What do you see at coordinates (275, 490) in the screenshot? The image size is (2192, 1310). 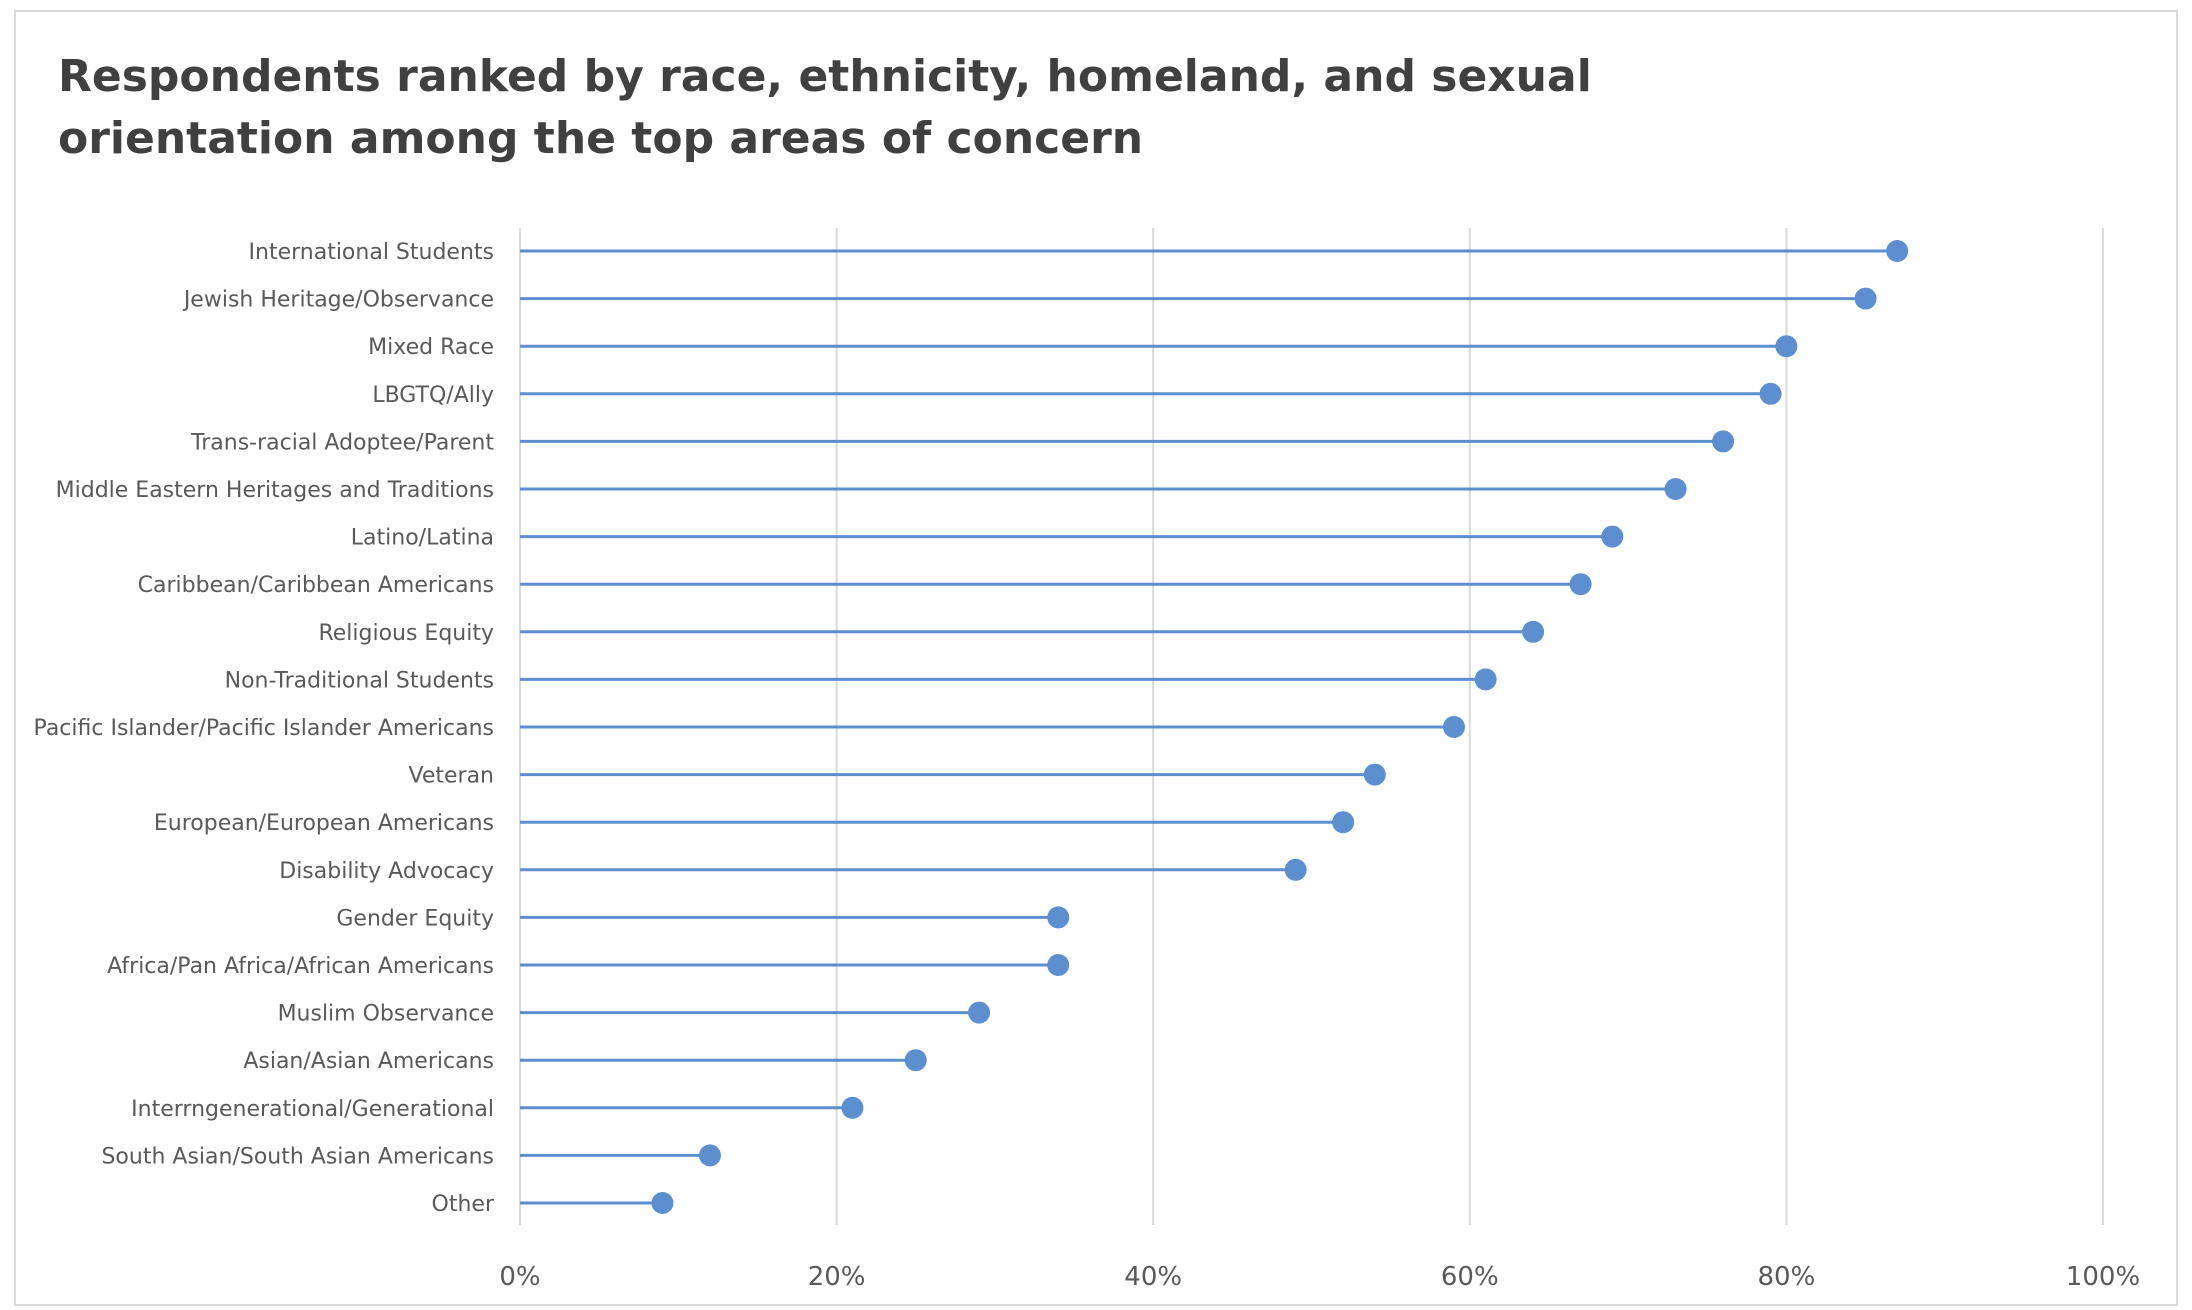 I see `category-label: Middle Eastern Heritages and Traditions` at bounding box center [275, 490].